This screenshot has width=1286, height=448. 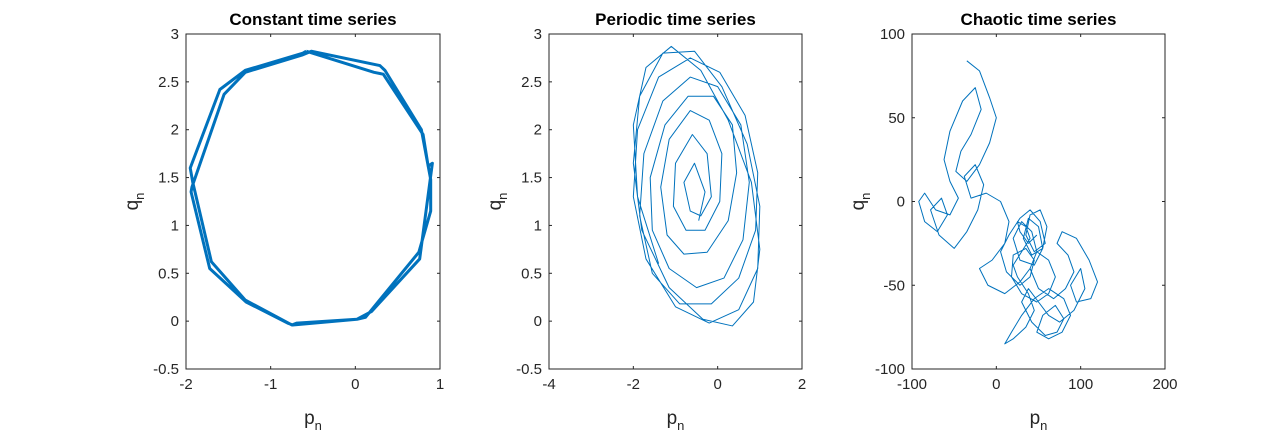 I want to click on x-tick-label: -1, so click(x=270, y=384).